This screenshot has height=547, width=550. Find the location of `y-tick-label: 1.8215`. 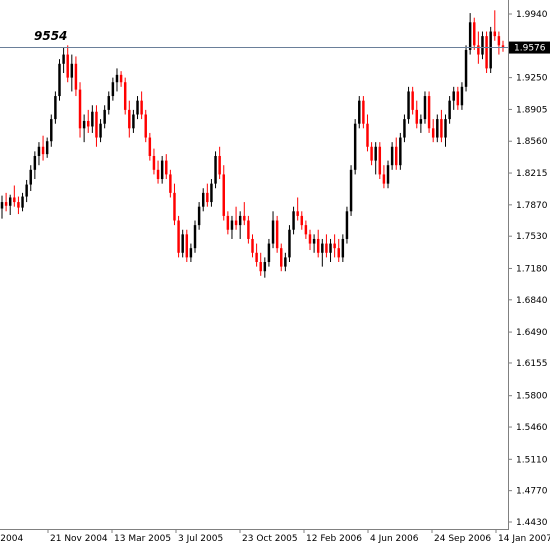

y-tick-label: 1.8215 is located at coordinates (532, 174).